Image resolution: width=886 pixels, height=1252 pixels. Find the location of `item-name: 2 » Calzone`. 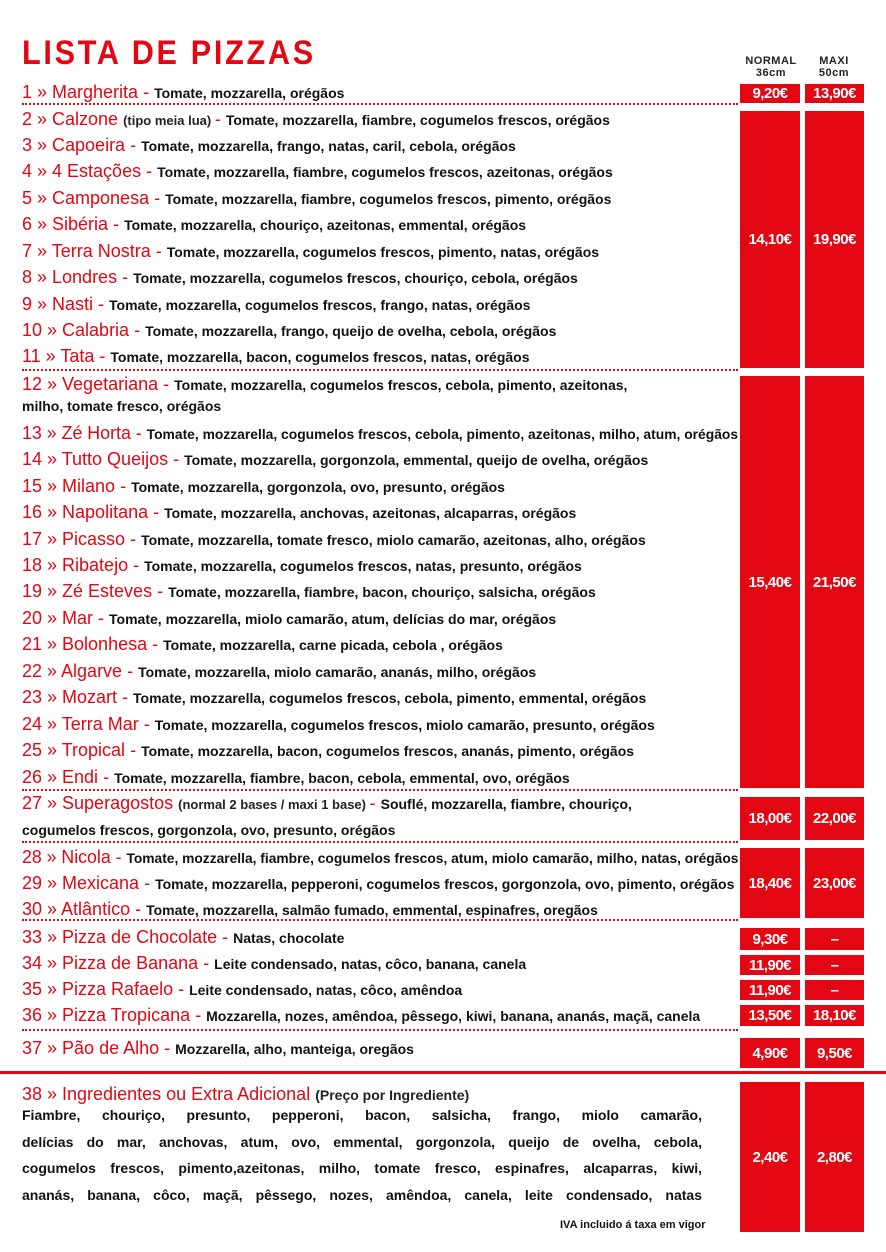

item-name: 2 » Calzone is located at coordinates (73, 119).